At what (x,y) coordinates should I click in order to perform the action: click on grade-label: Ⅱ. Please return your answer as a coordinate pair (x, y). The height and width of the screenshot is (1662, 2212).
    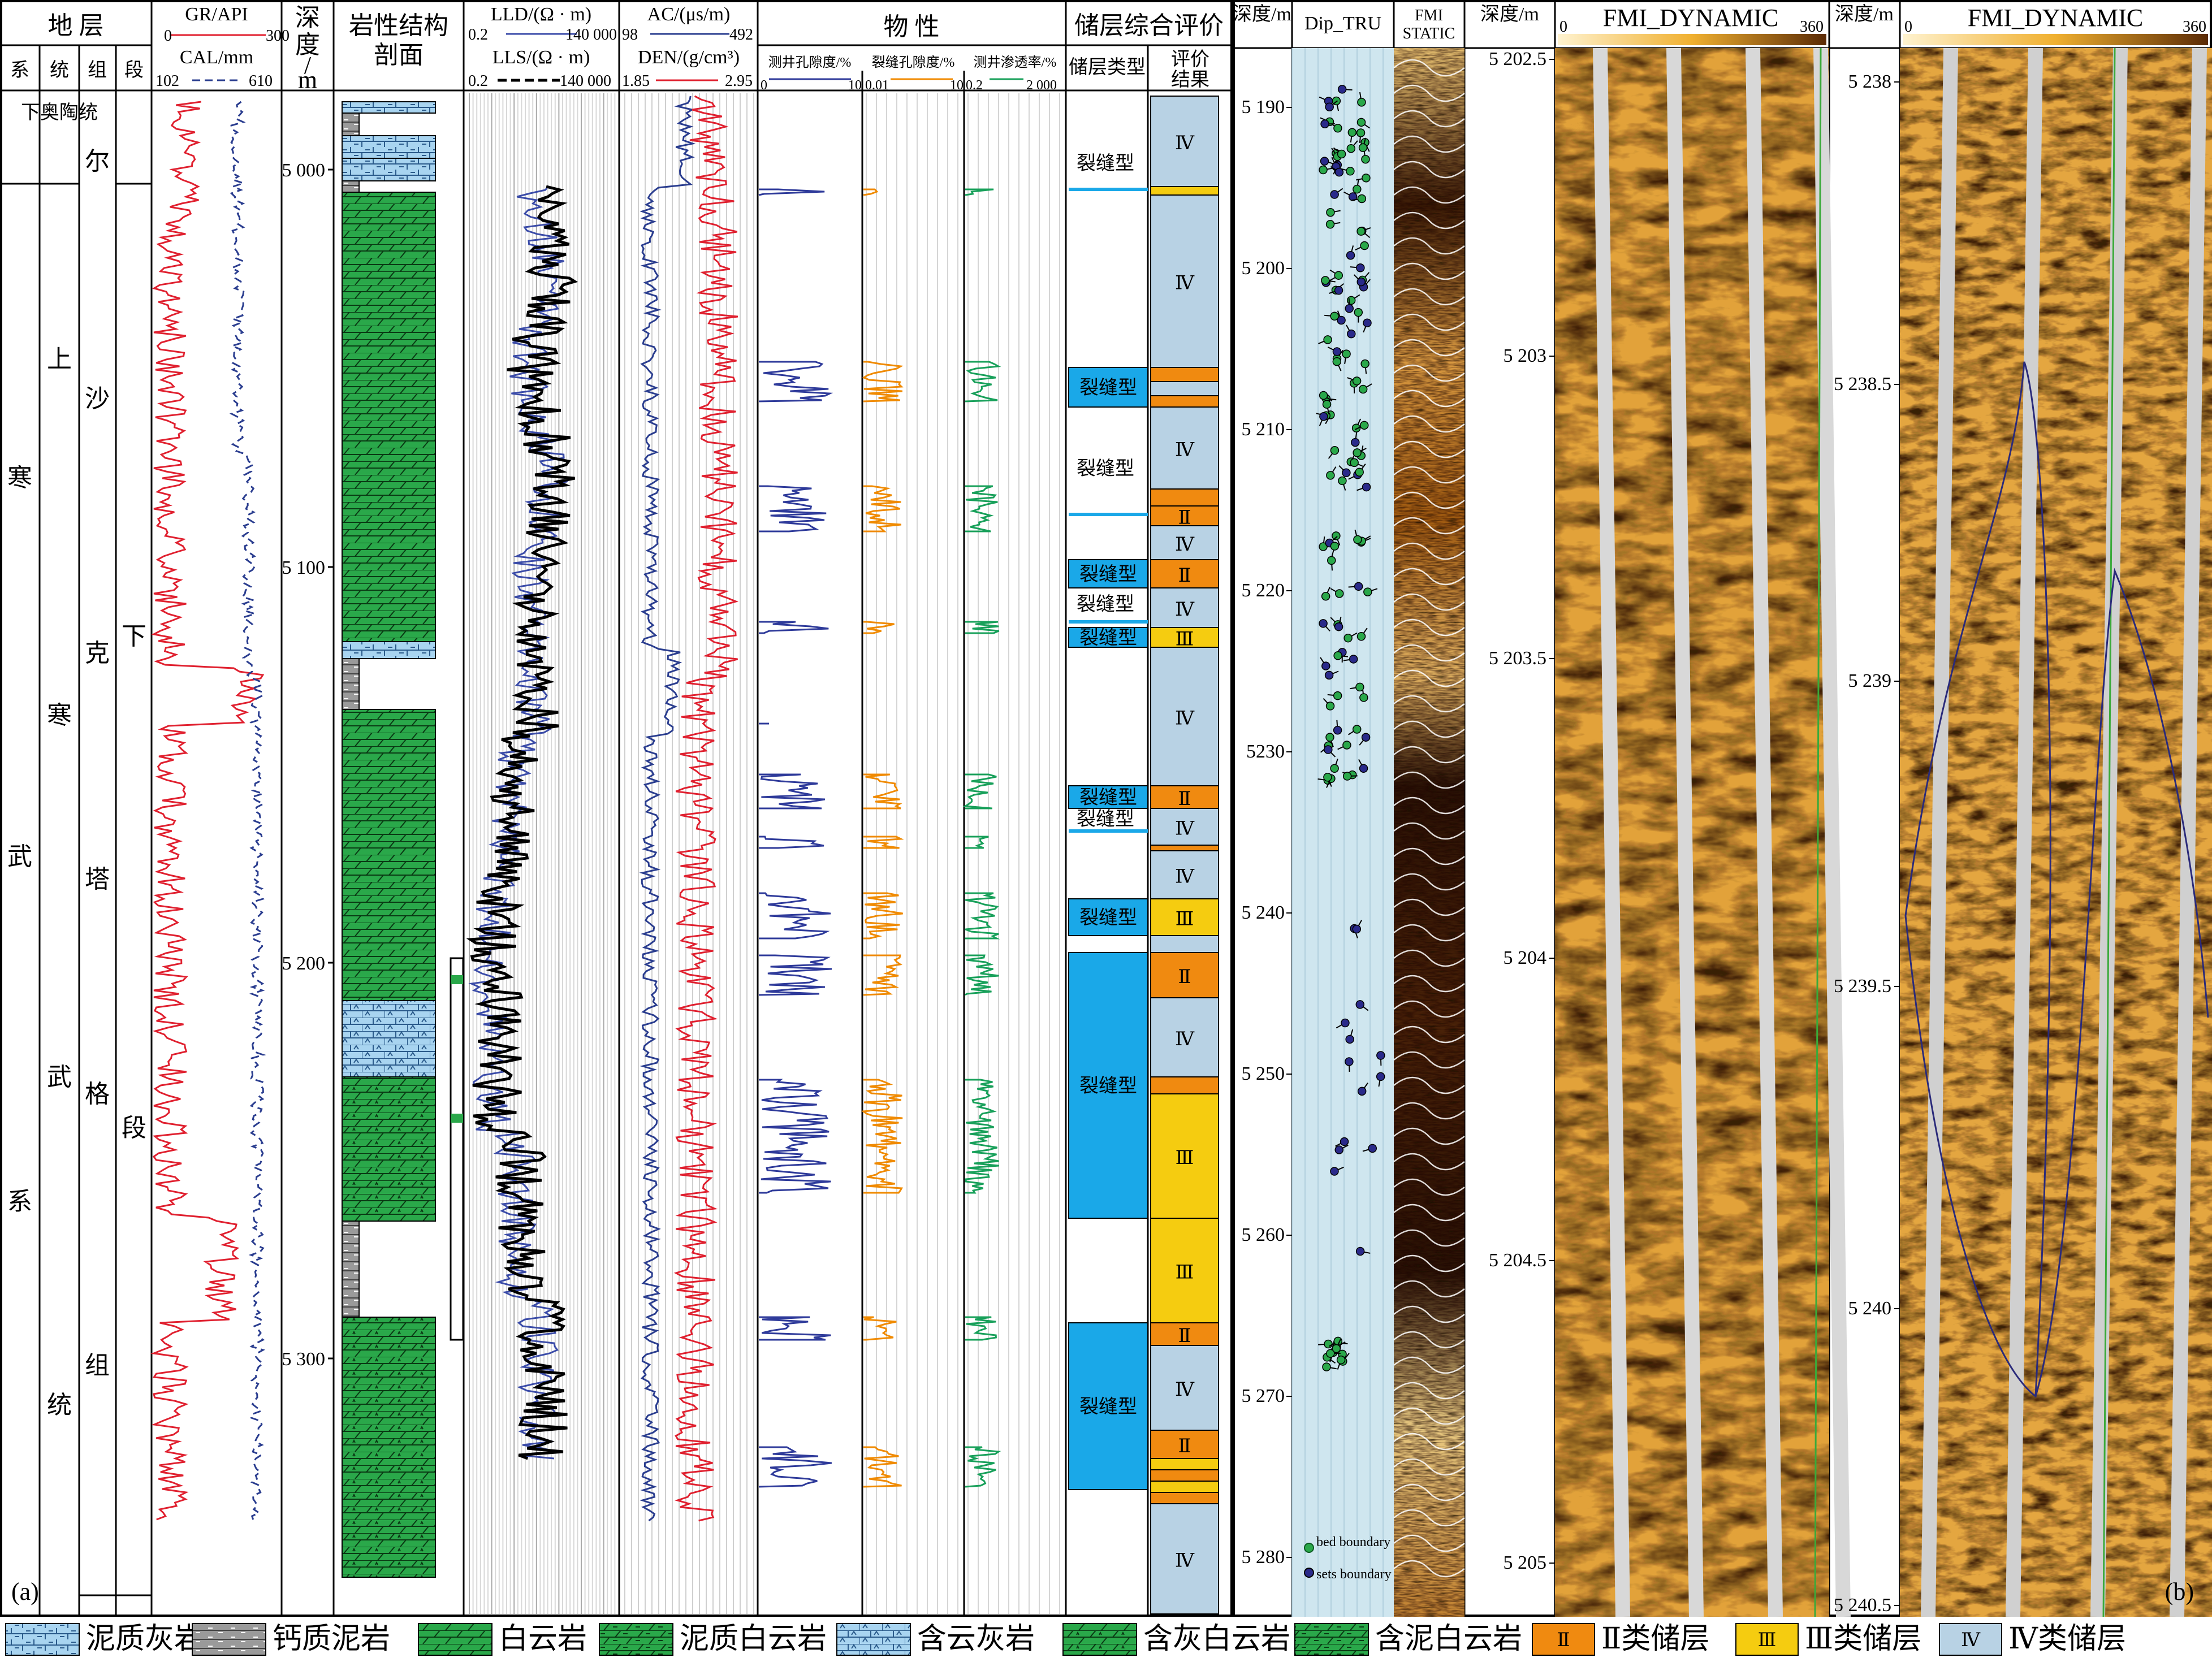
    Looking at the image, I should click on (1184, 518).